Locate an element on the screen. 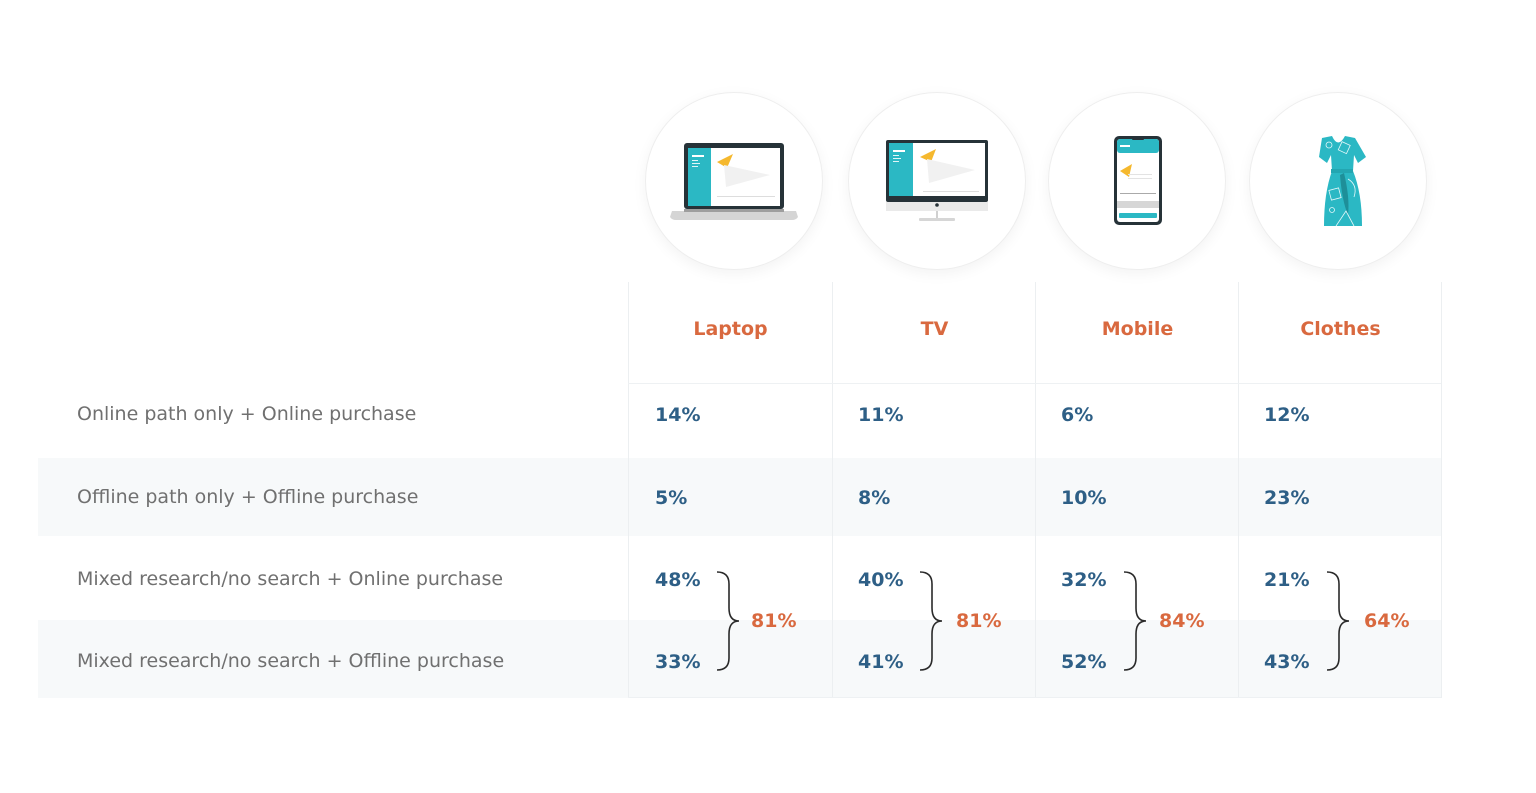 Image resolution: width=1536 pixels, height=793 pixels. table-bottom-border is located at coordinates (1034, 697).